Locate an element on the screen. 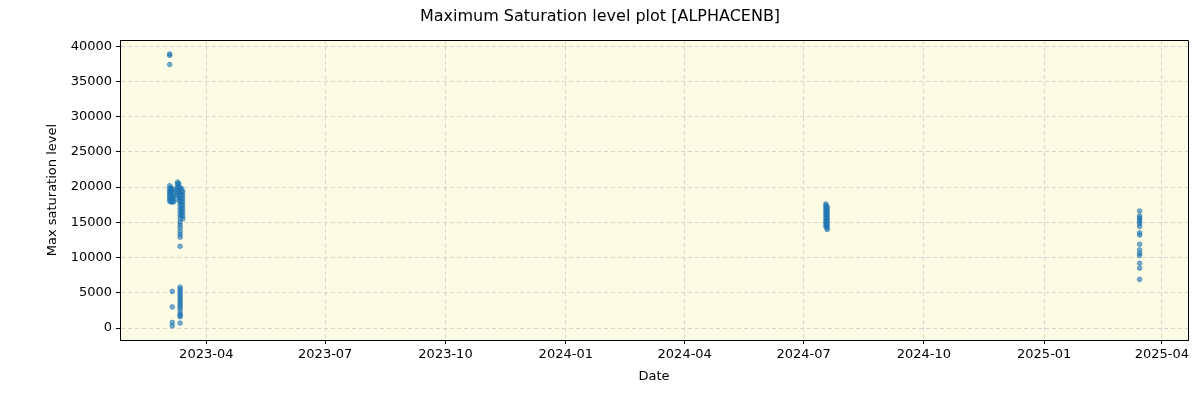 The height and width of the screenshot is (400, 1200). y-tick-label: 30000 is located at coordinates (91, 116).